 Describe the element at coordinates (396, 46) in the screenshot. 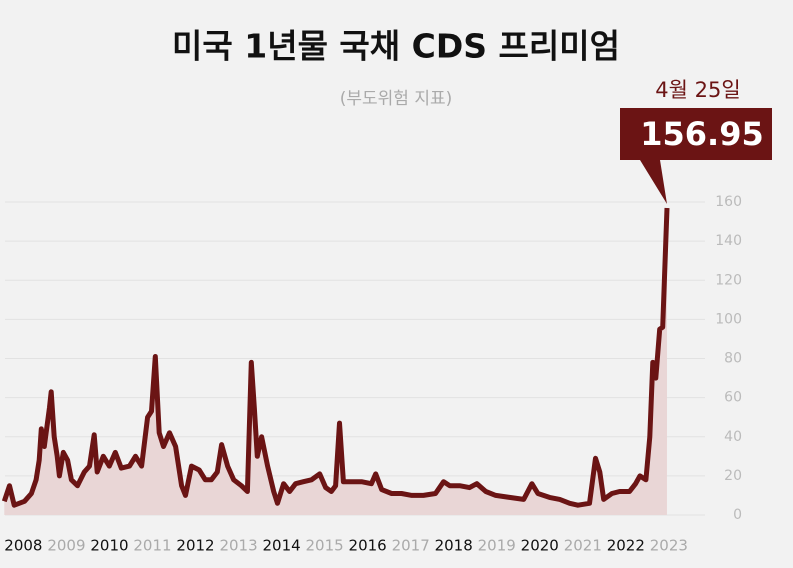

I see `chart-title: 미국 1년물 국채 CDS 프리미엄` at that location.